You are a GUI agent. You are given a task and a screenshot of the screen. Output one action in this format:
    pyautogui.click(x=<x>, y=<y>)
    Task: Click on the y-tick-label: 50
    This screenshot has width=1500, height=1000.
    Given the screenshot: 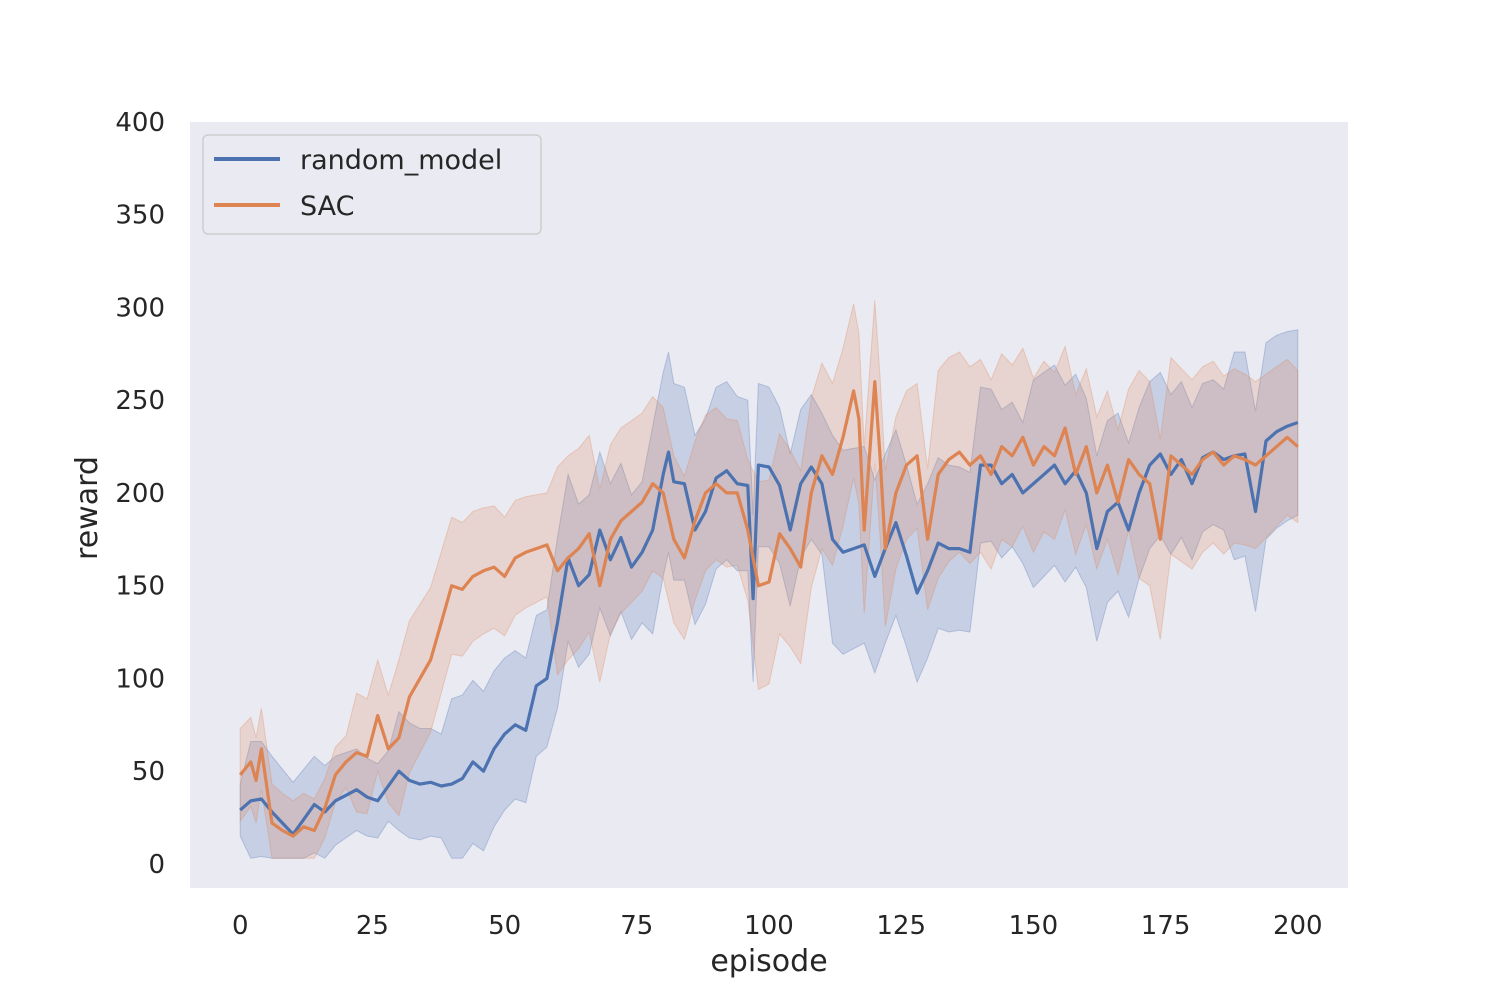 What is the action you would take?
    pyautogui.click(x=148, y=772)
    